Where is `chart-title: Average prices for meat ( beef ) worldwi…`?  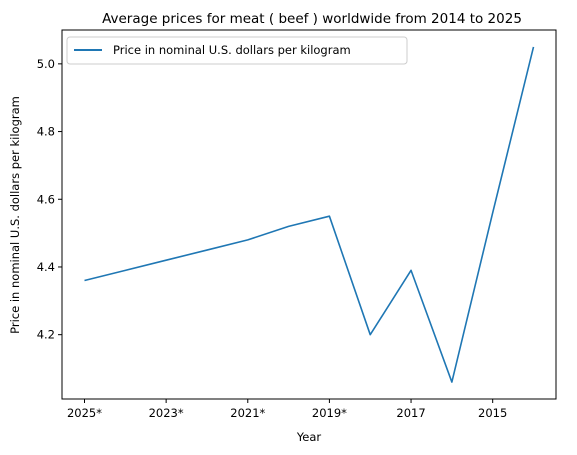 chart-title: Average prices for meat ( beef ) worldwi… is located at coordinates (312, 19).